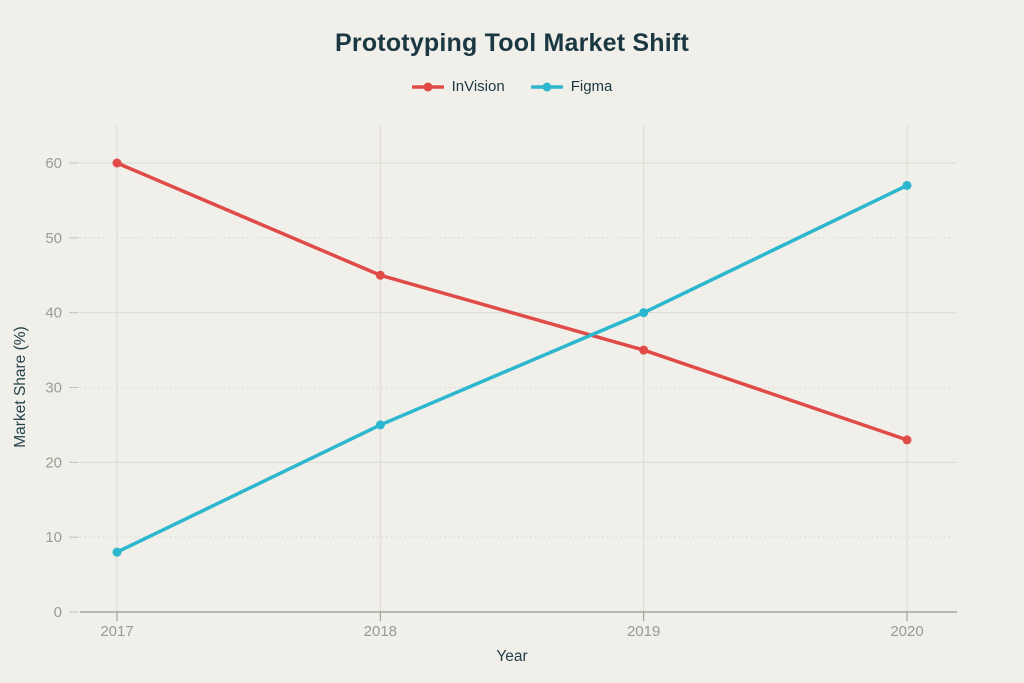  Describe the element at coordinates (512, 656) in the screenshot. I see `x-axis-title: Year` at that location.